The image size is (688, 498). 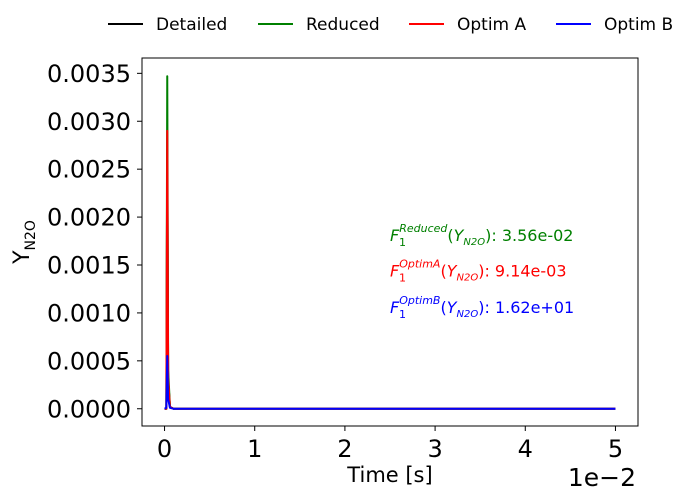 I want to click on x-tick-label: 3, so click(x=434, y=449).